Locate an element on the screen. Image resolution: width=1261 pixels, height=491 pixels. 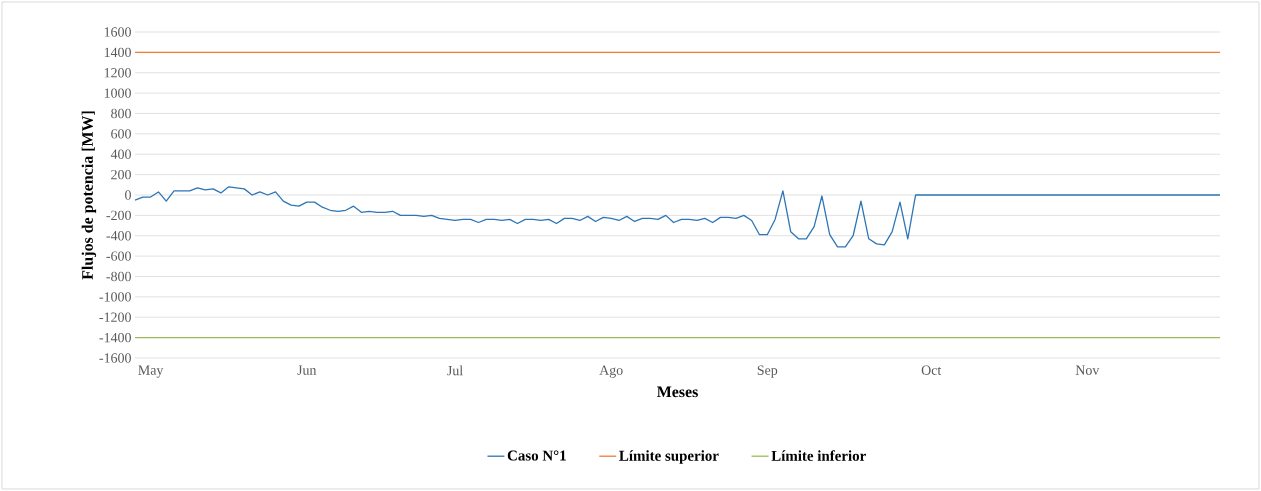
x-tick-label: Jul is located at coordinates (455, 370).